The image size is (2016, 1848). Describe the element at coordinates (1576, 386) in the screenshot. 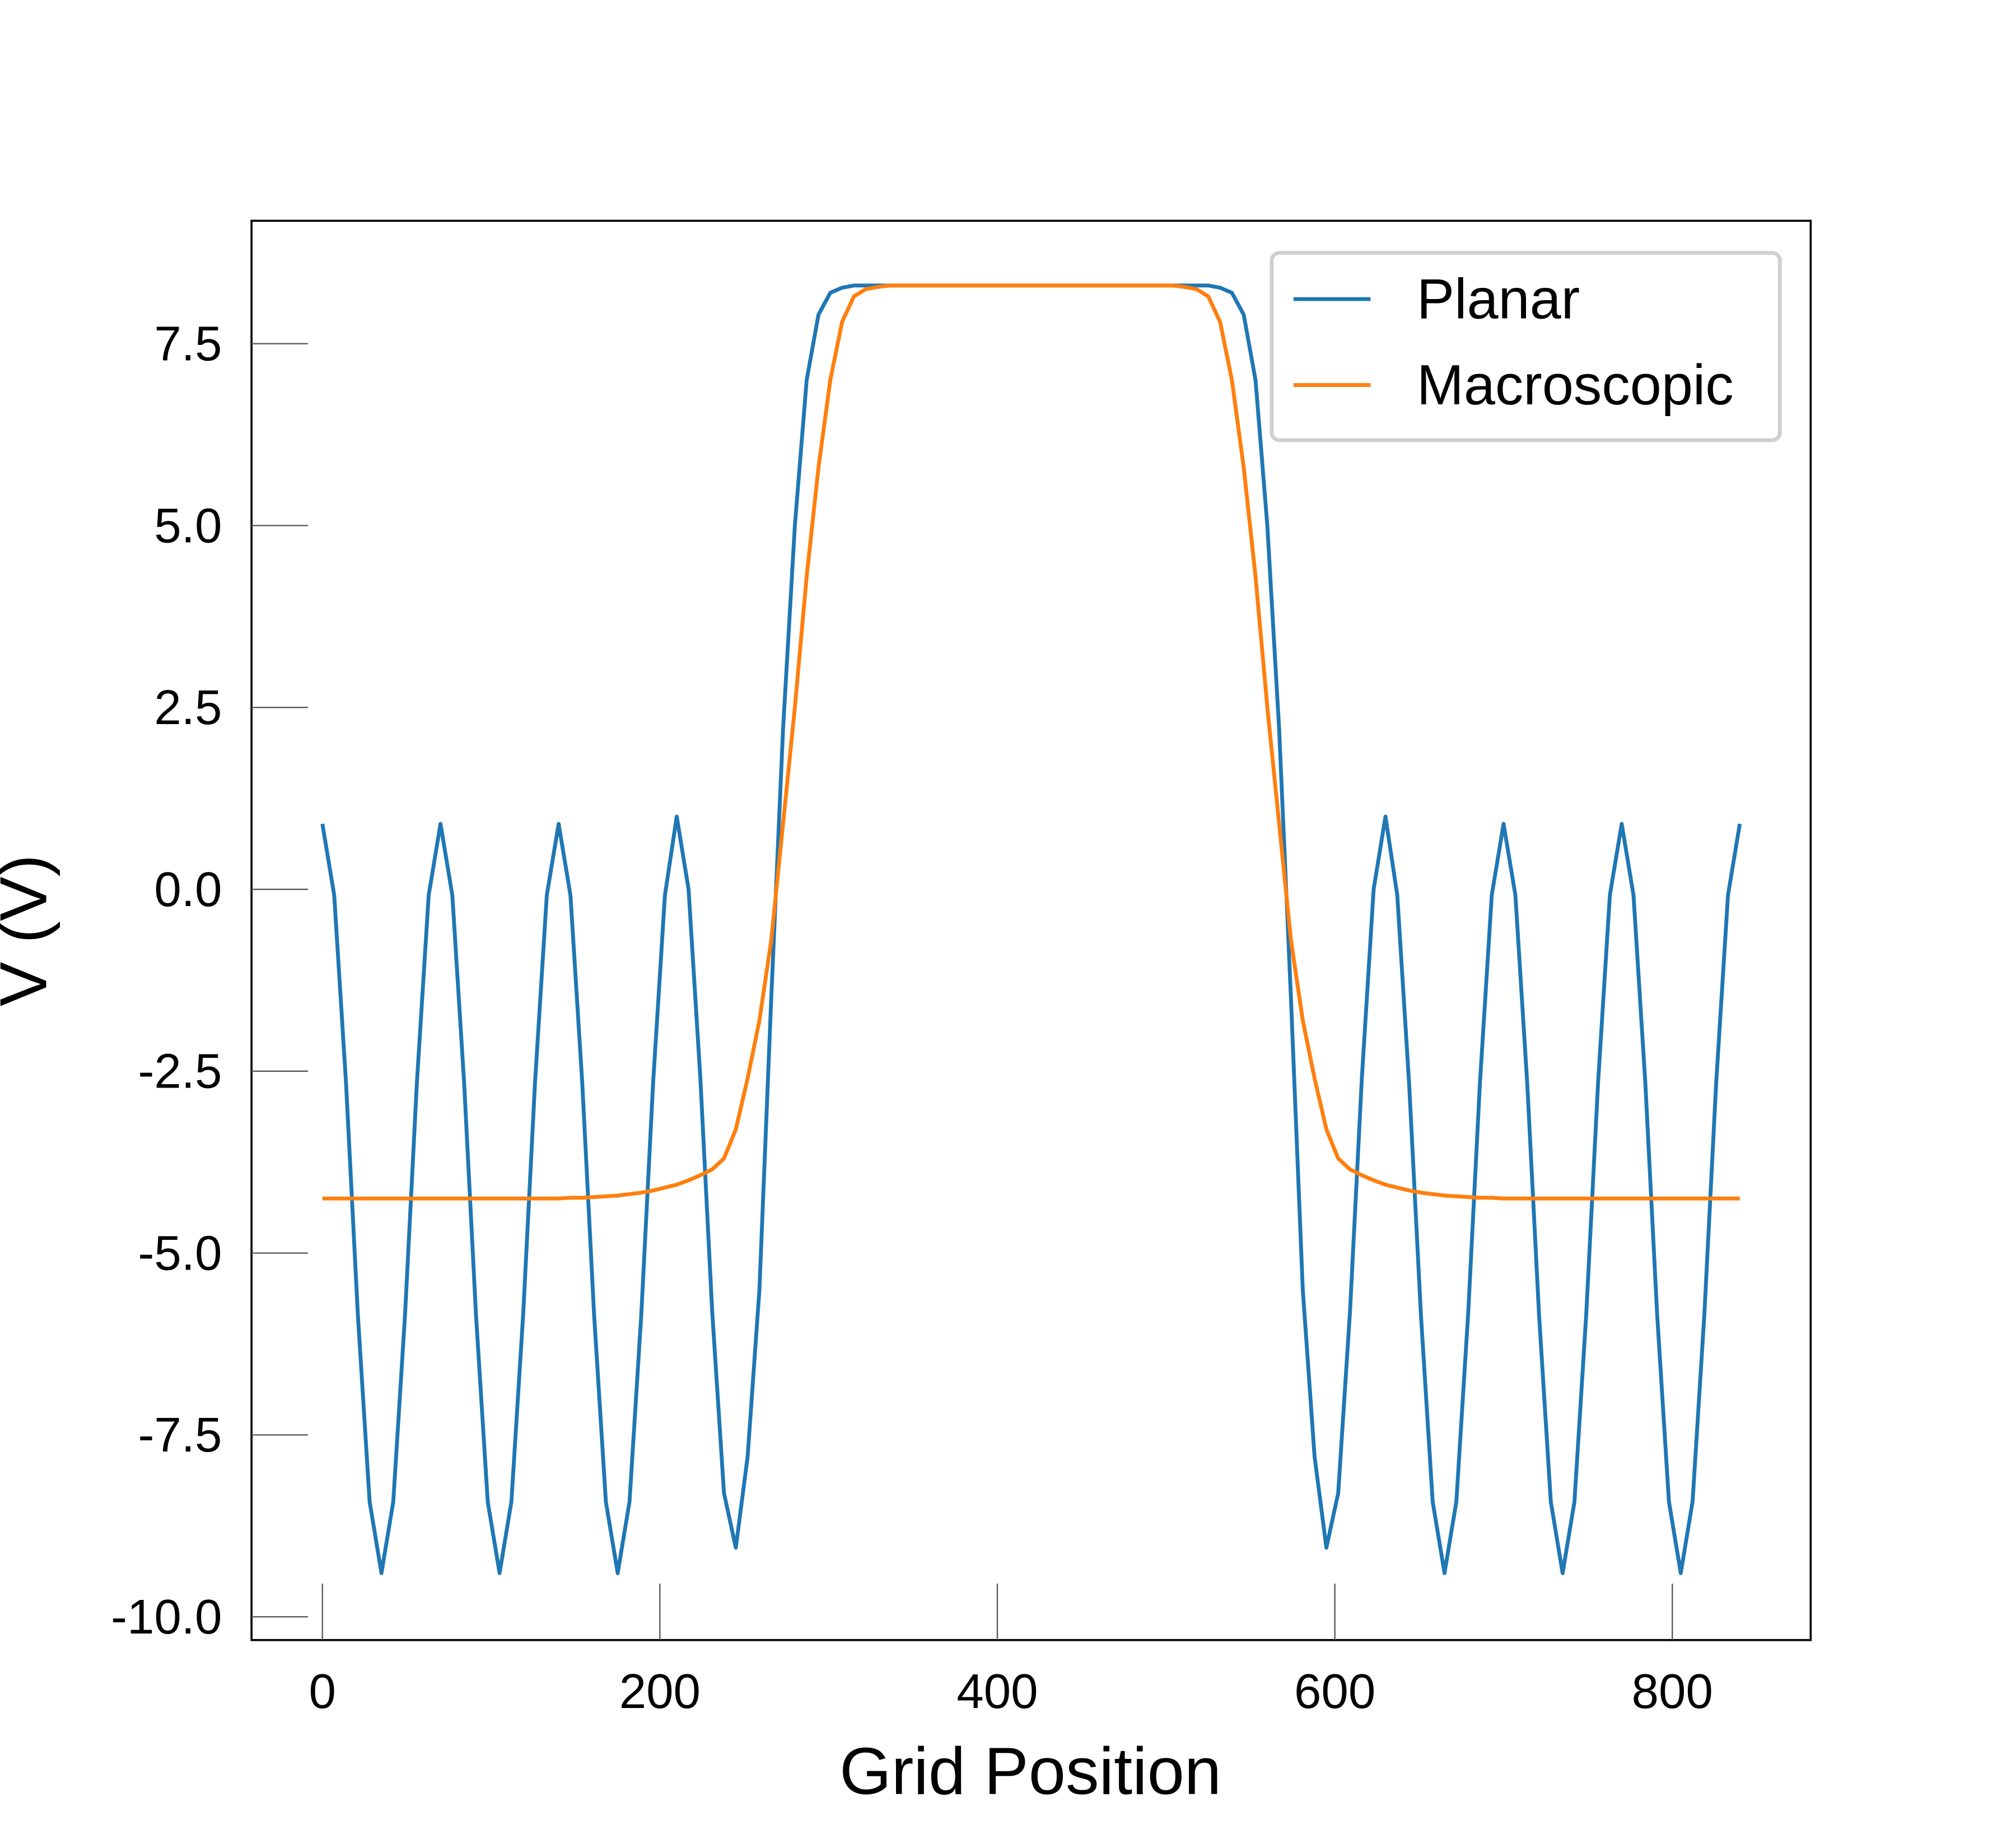

I see `legend-label: Macroscopic` at that location.